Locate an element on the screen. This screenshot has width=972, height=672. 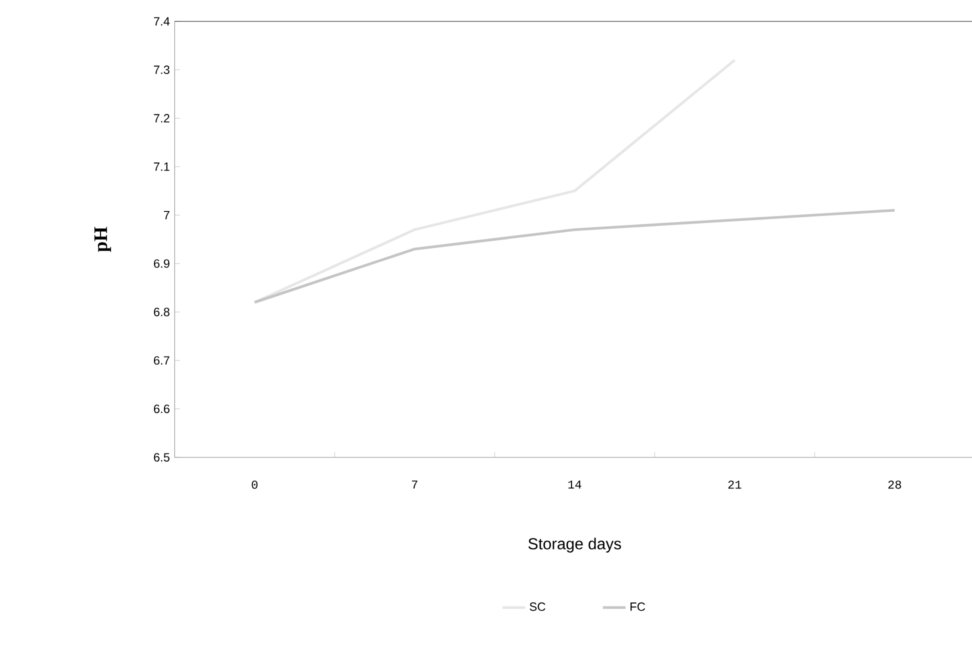
x-axis-title: Storage days is located at coordinates (575, 545).